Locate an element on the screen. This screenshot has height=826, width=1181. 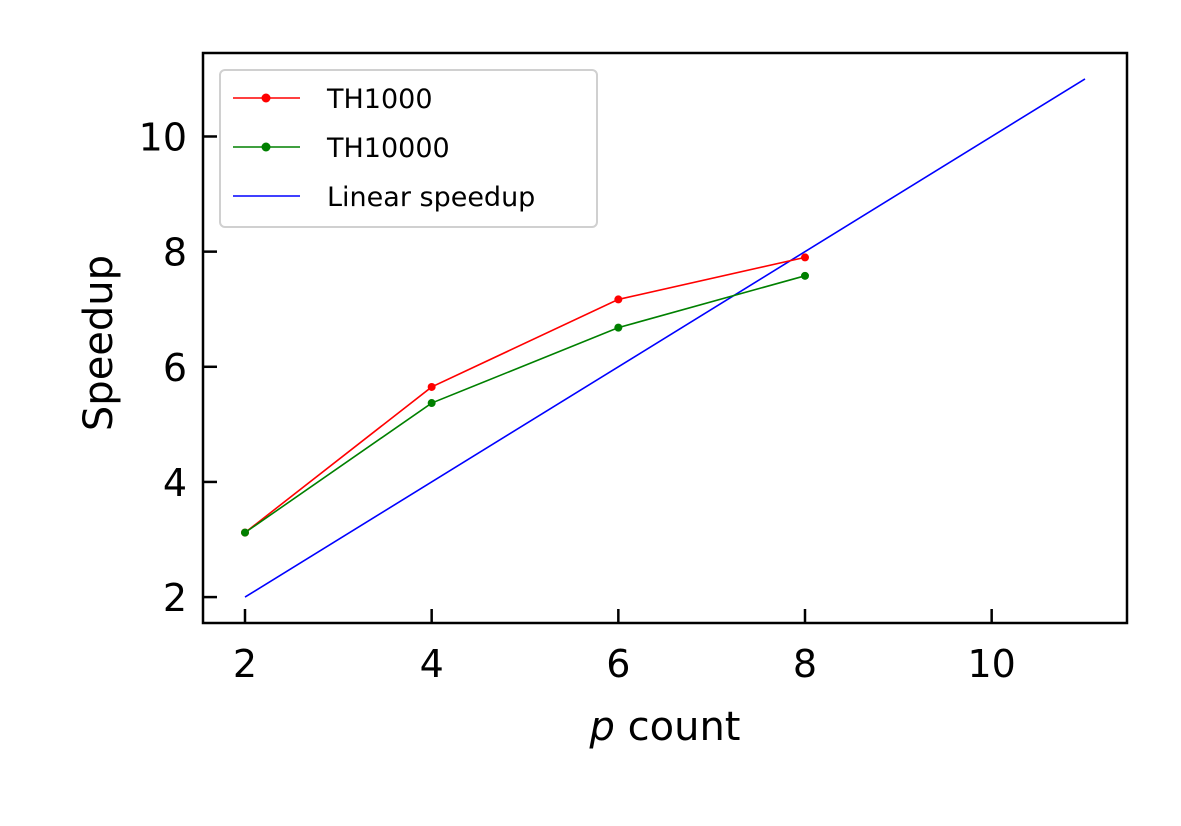
legend: TH1000 TH10000 Linear speedup is located at coordinates (408, 148).